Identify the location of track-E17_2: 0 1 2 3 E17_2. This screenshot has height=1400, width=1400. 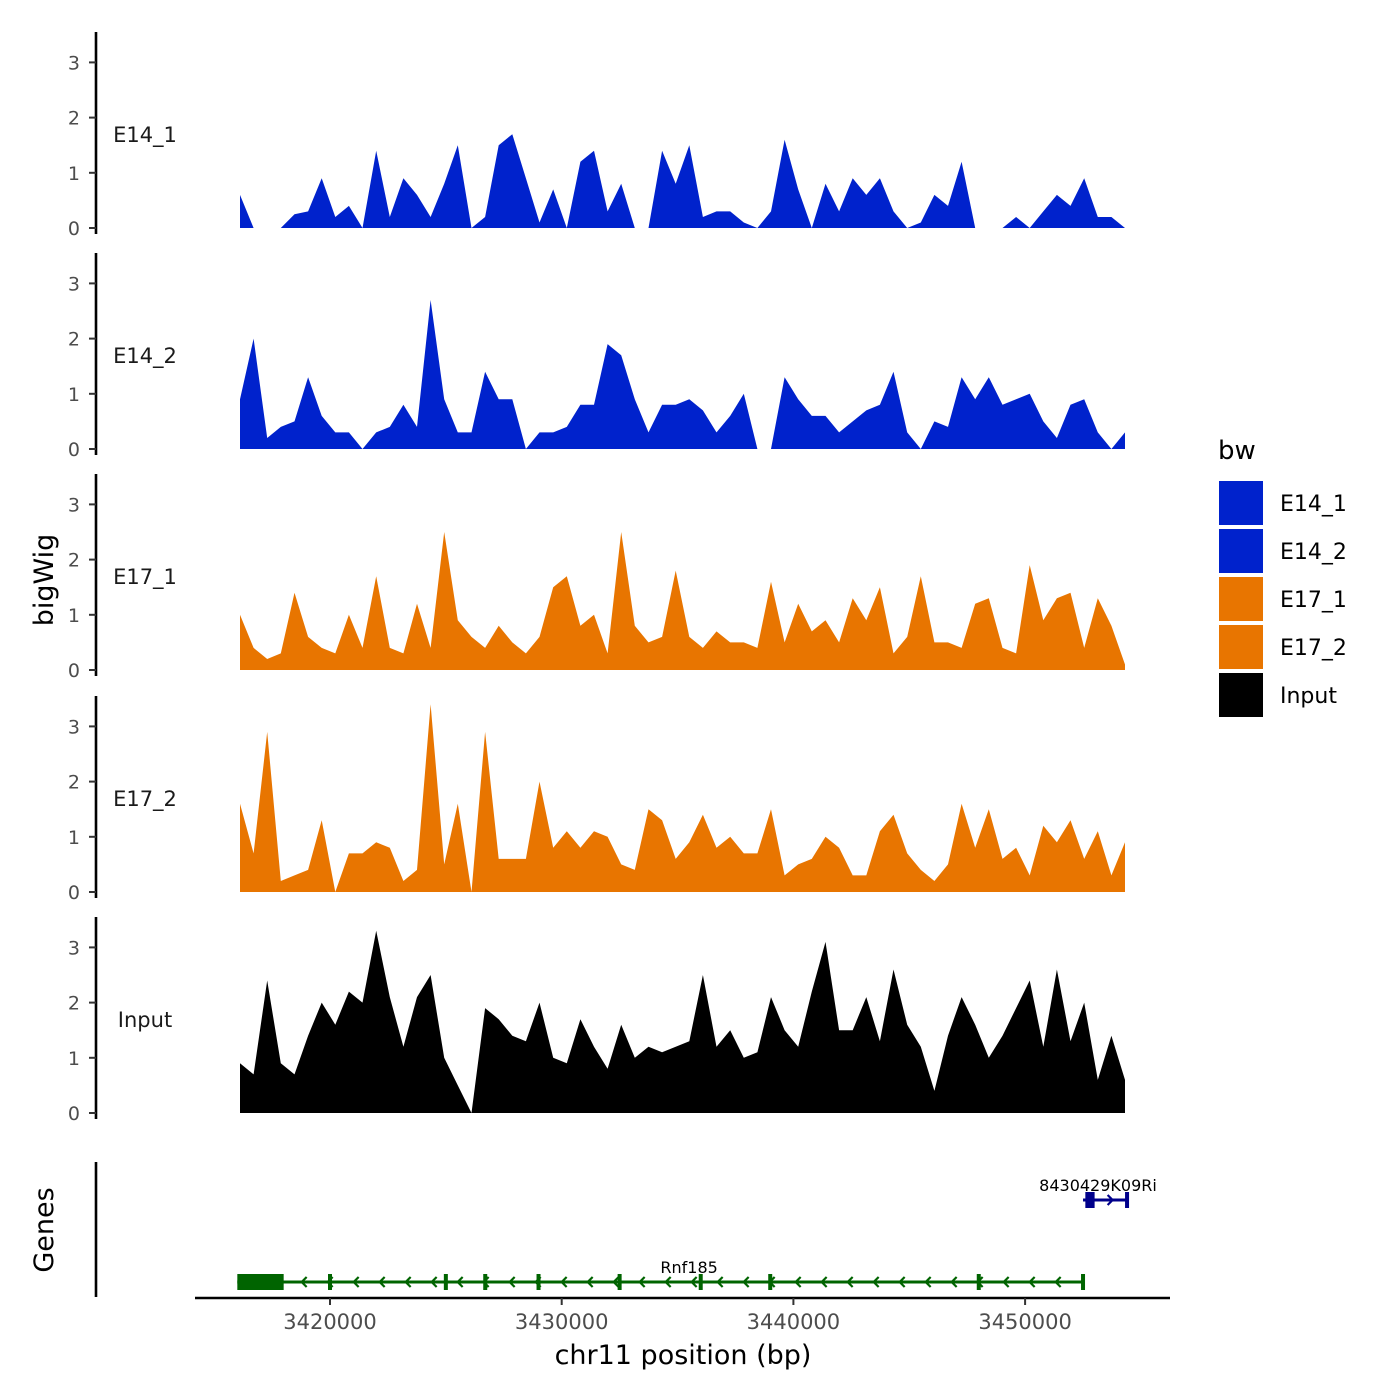
(596, 800).